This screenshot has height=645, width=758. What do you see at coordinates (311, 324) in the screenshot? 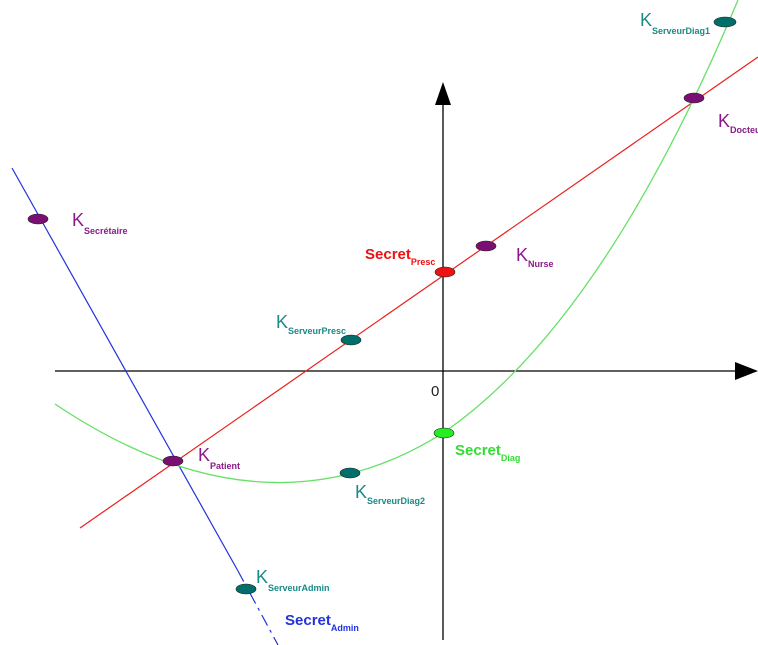
I see `k-serveur-presc-label: KServeurPresc` at bounding box center [311, 324].